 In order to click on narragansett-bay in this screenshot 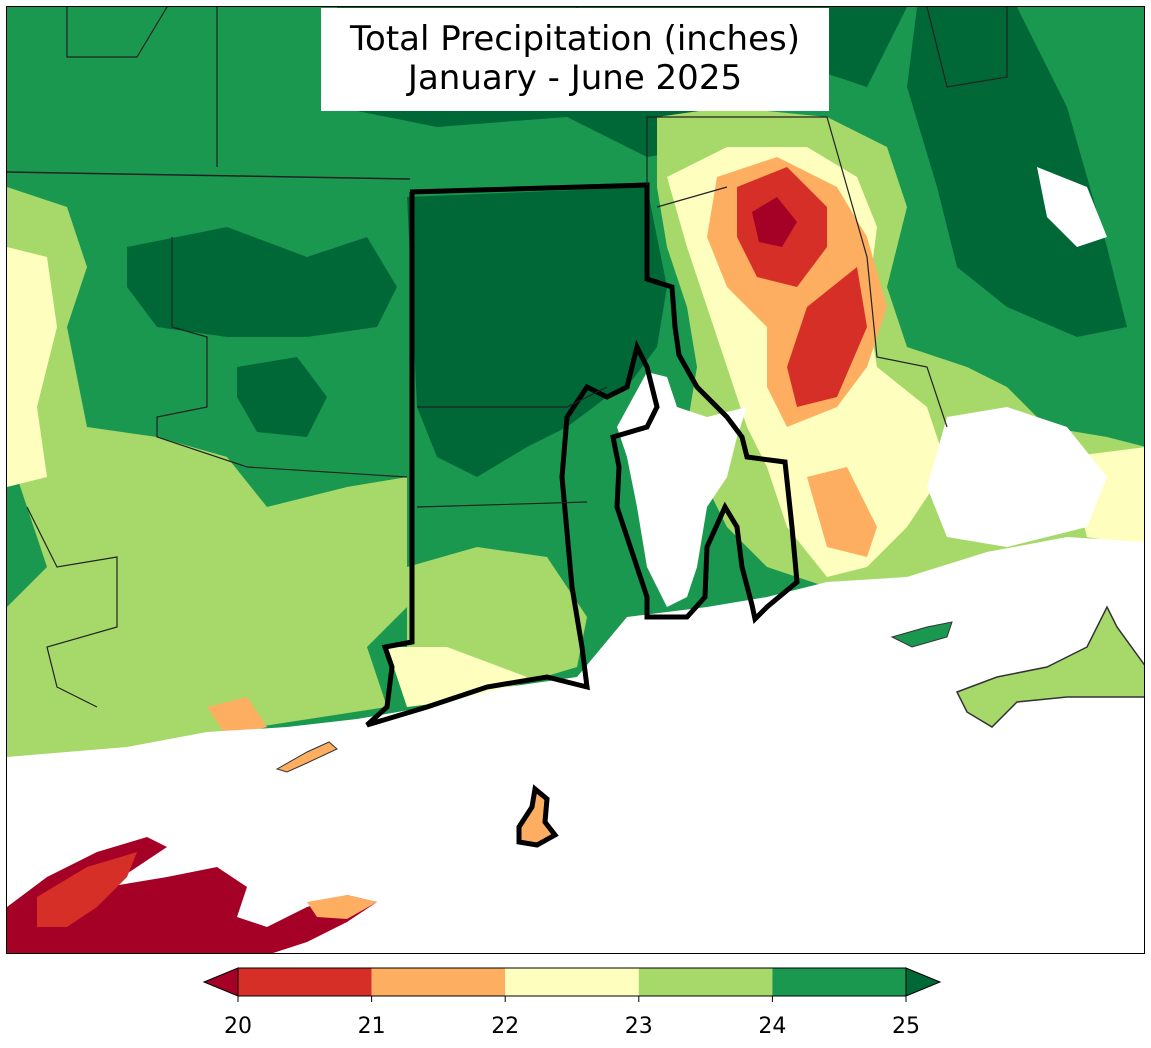, I will do `click(682, 489)`.